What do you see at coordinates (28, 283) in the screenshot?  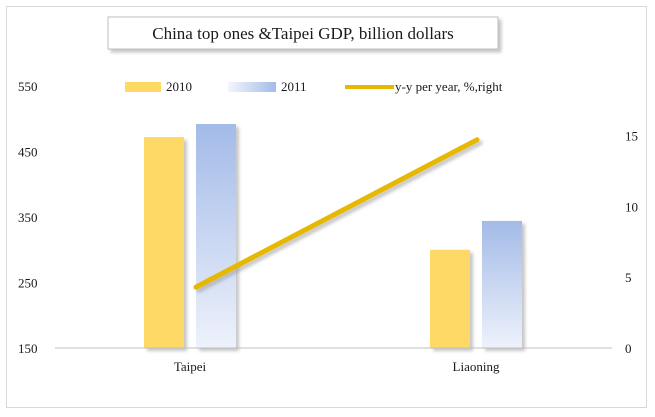 I see `left-tick-label: 250` at bounding box center [28, 283].